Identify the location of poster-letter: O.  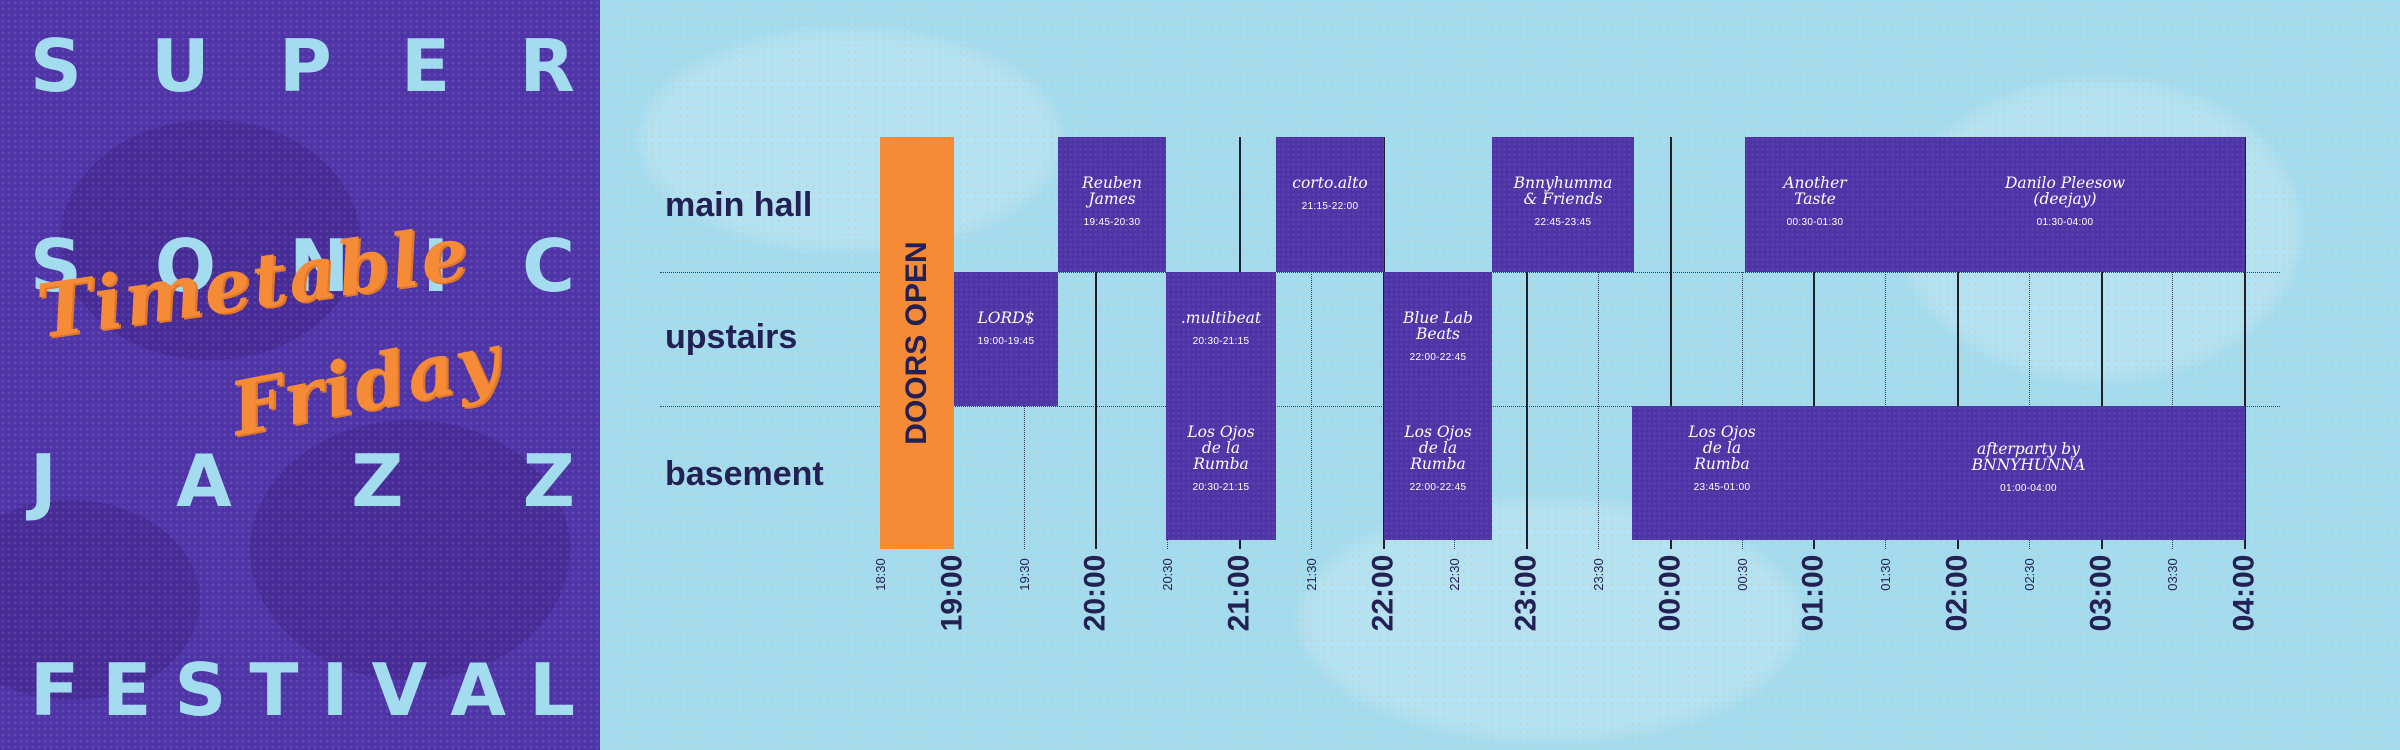
(185, 266).